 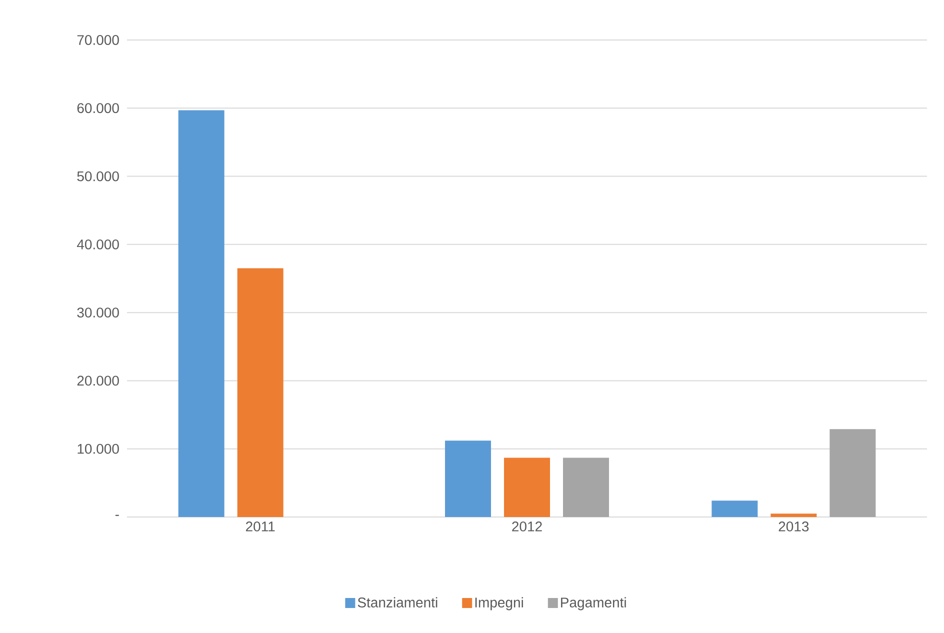 I want to click on y-tick-label: 60.000, so click(x=98, y=108).